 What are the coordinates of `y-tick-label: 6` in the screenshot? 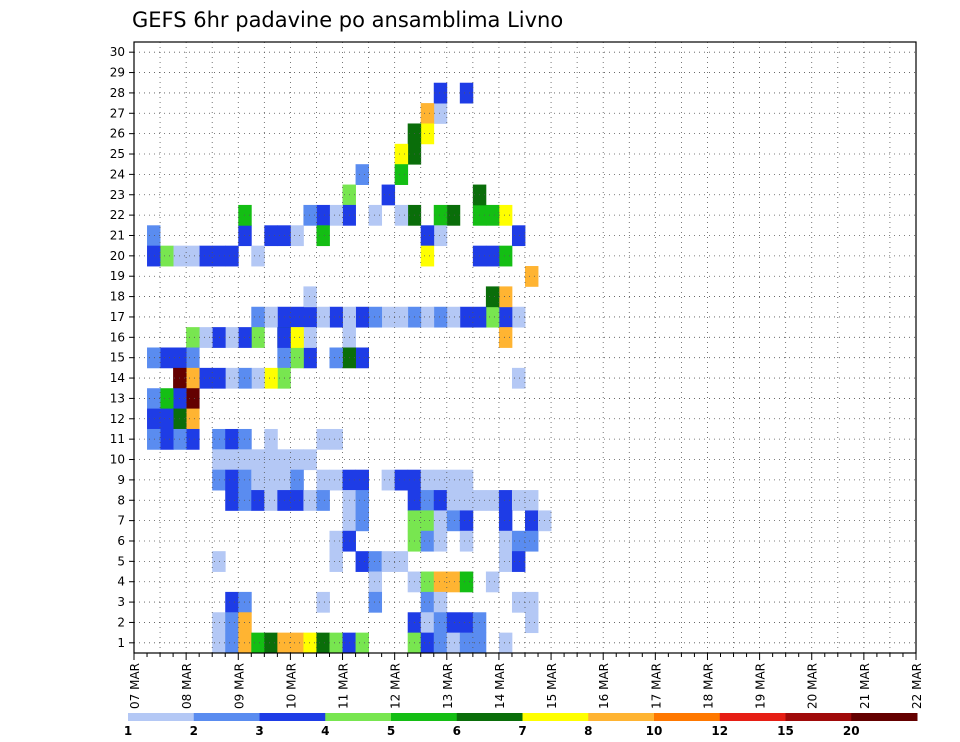 It's located at (121, 541).